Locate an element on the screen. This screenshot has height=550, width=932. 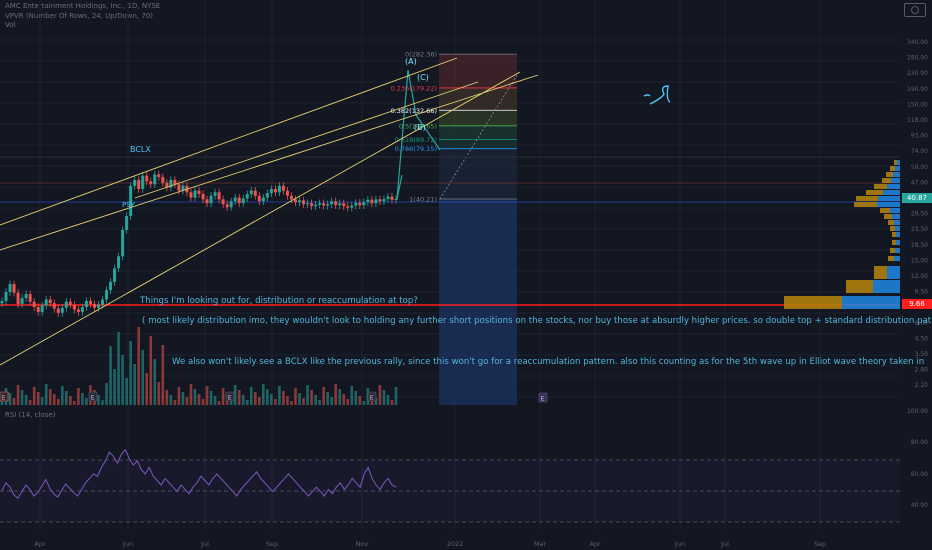
price-tick-label: 9.50 is located at coordinates (922, 292).